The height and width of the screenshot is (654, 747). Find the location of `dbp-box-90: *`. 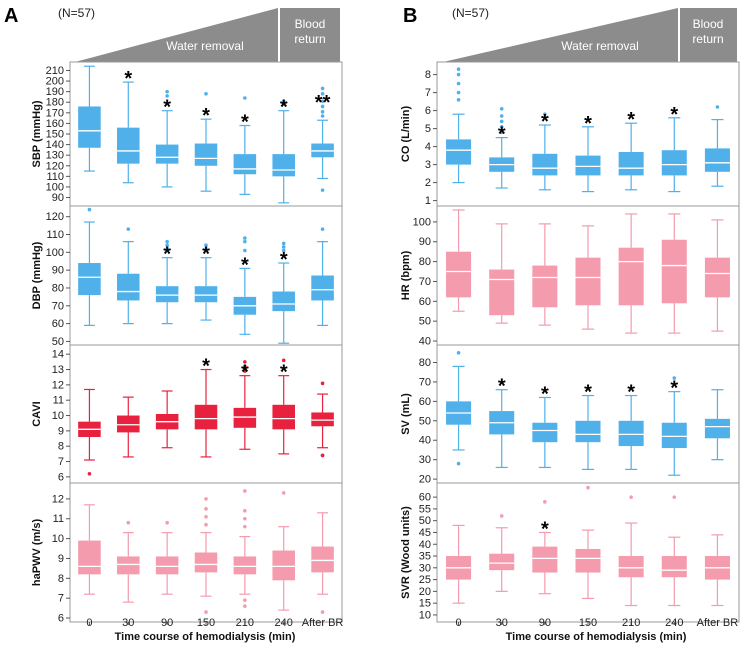

dbp-box-90: * is located at coordinates (167, 282).